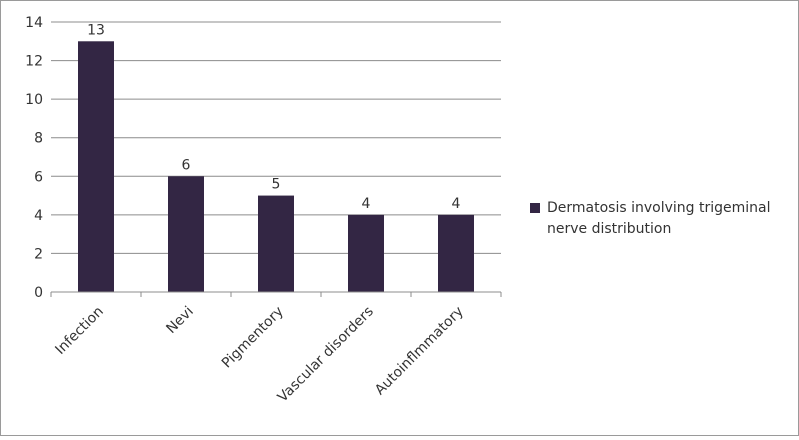  Describe the element at coordinates (276, 185) in the screenshot. I see `data-label: 5` at that location.